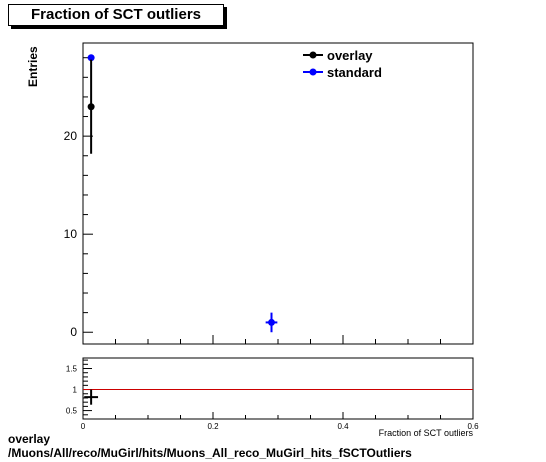  What do you see at coordinates (73, 332) in the screenshot?
I see `y-tick-label: 0` at bounding box center [73, 332].